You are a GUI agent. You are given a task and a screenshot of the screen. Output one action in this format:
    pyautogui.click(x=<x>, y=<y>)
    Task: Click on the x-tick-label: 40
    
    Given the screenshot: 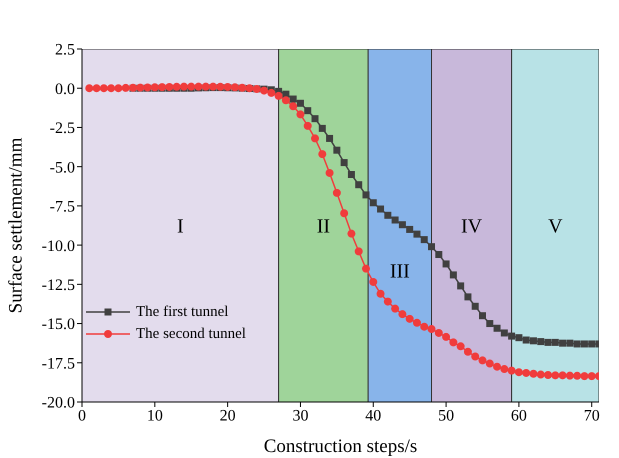 What is the action you would take?
    pyautogui.click(x=373, y=415)
    